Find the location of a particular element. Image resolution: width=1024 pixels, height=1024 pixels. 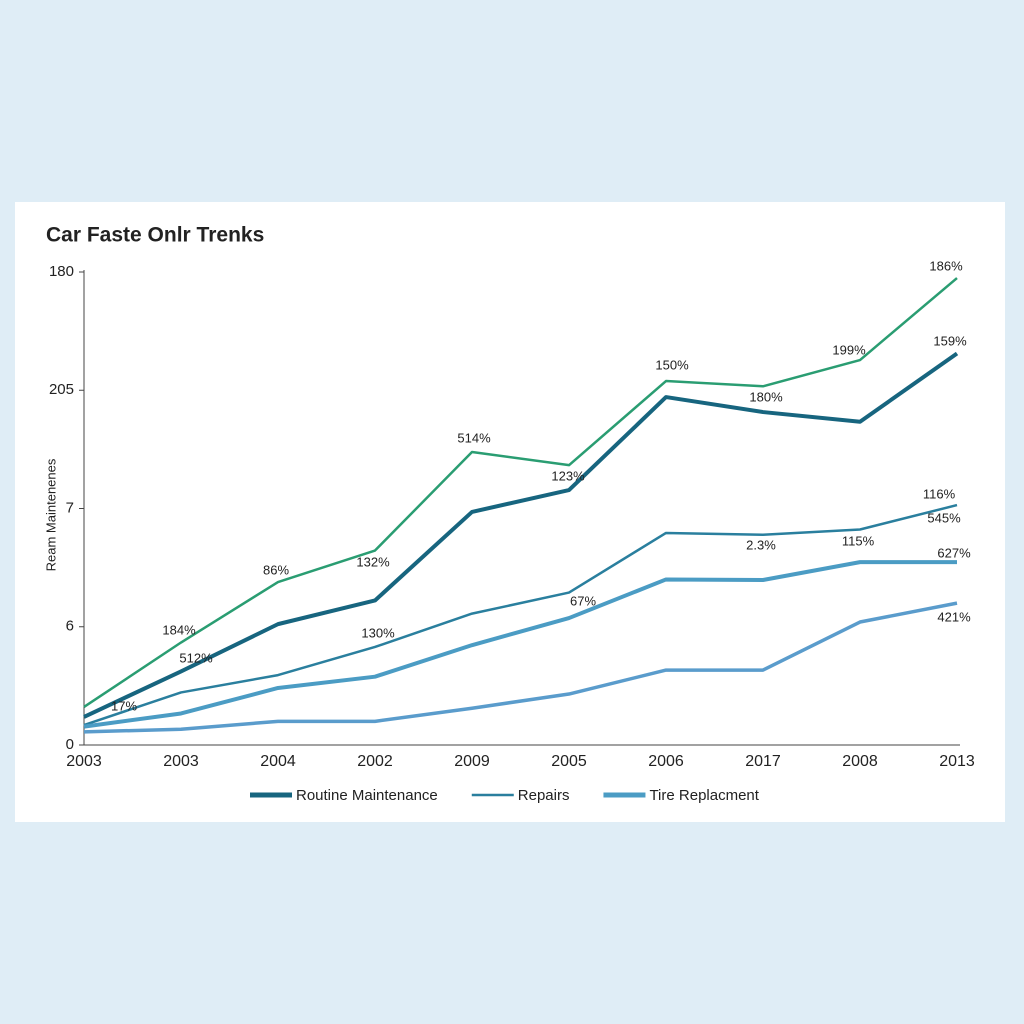

annotation: 545% is located at coordinates (944, 517).